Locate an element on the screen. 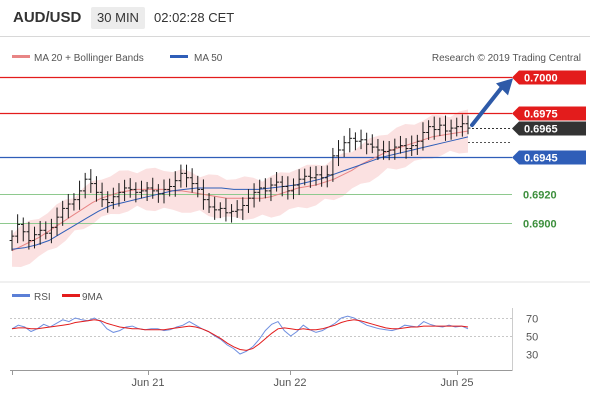 This screenshot has width=590, height=400. x-tick-label: Jun 22 is located at coordinates (289, 383).